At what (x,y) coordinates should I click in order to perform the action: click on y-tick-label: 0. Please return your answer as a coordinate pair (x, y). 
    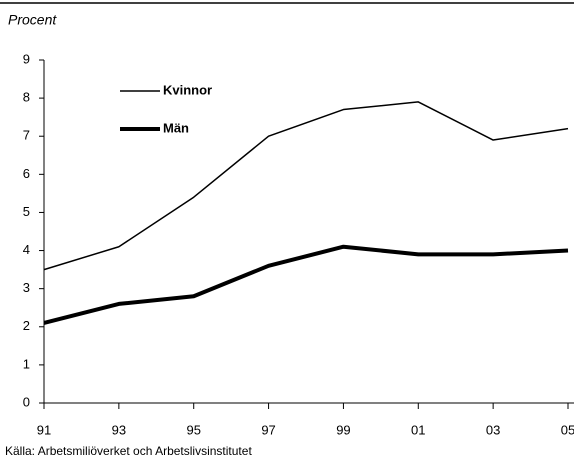
    Looking at the image, I should click on (26, 401).